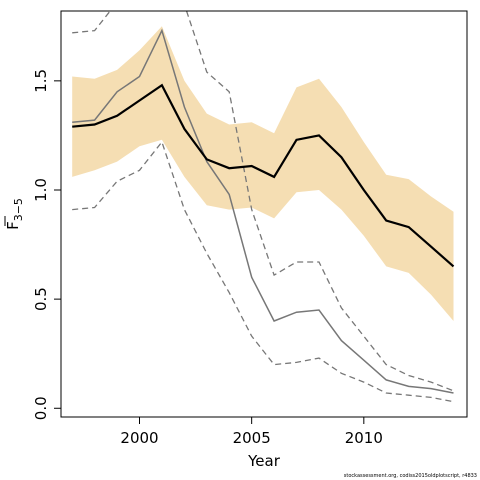 Image resolution: width=480 pixels, height=480 pixels. I want to click on y-tick-label: 0.0, so click(41, 408).